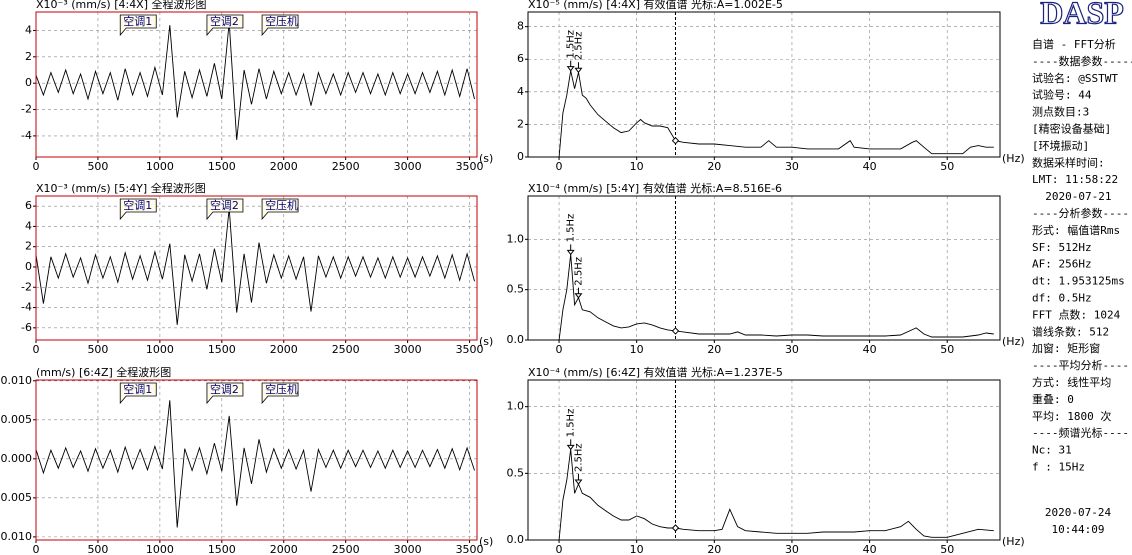 This screenshot has width=1132, height=555. I want to click on panel-time: 10:44:09, so click(1078, 529).